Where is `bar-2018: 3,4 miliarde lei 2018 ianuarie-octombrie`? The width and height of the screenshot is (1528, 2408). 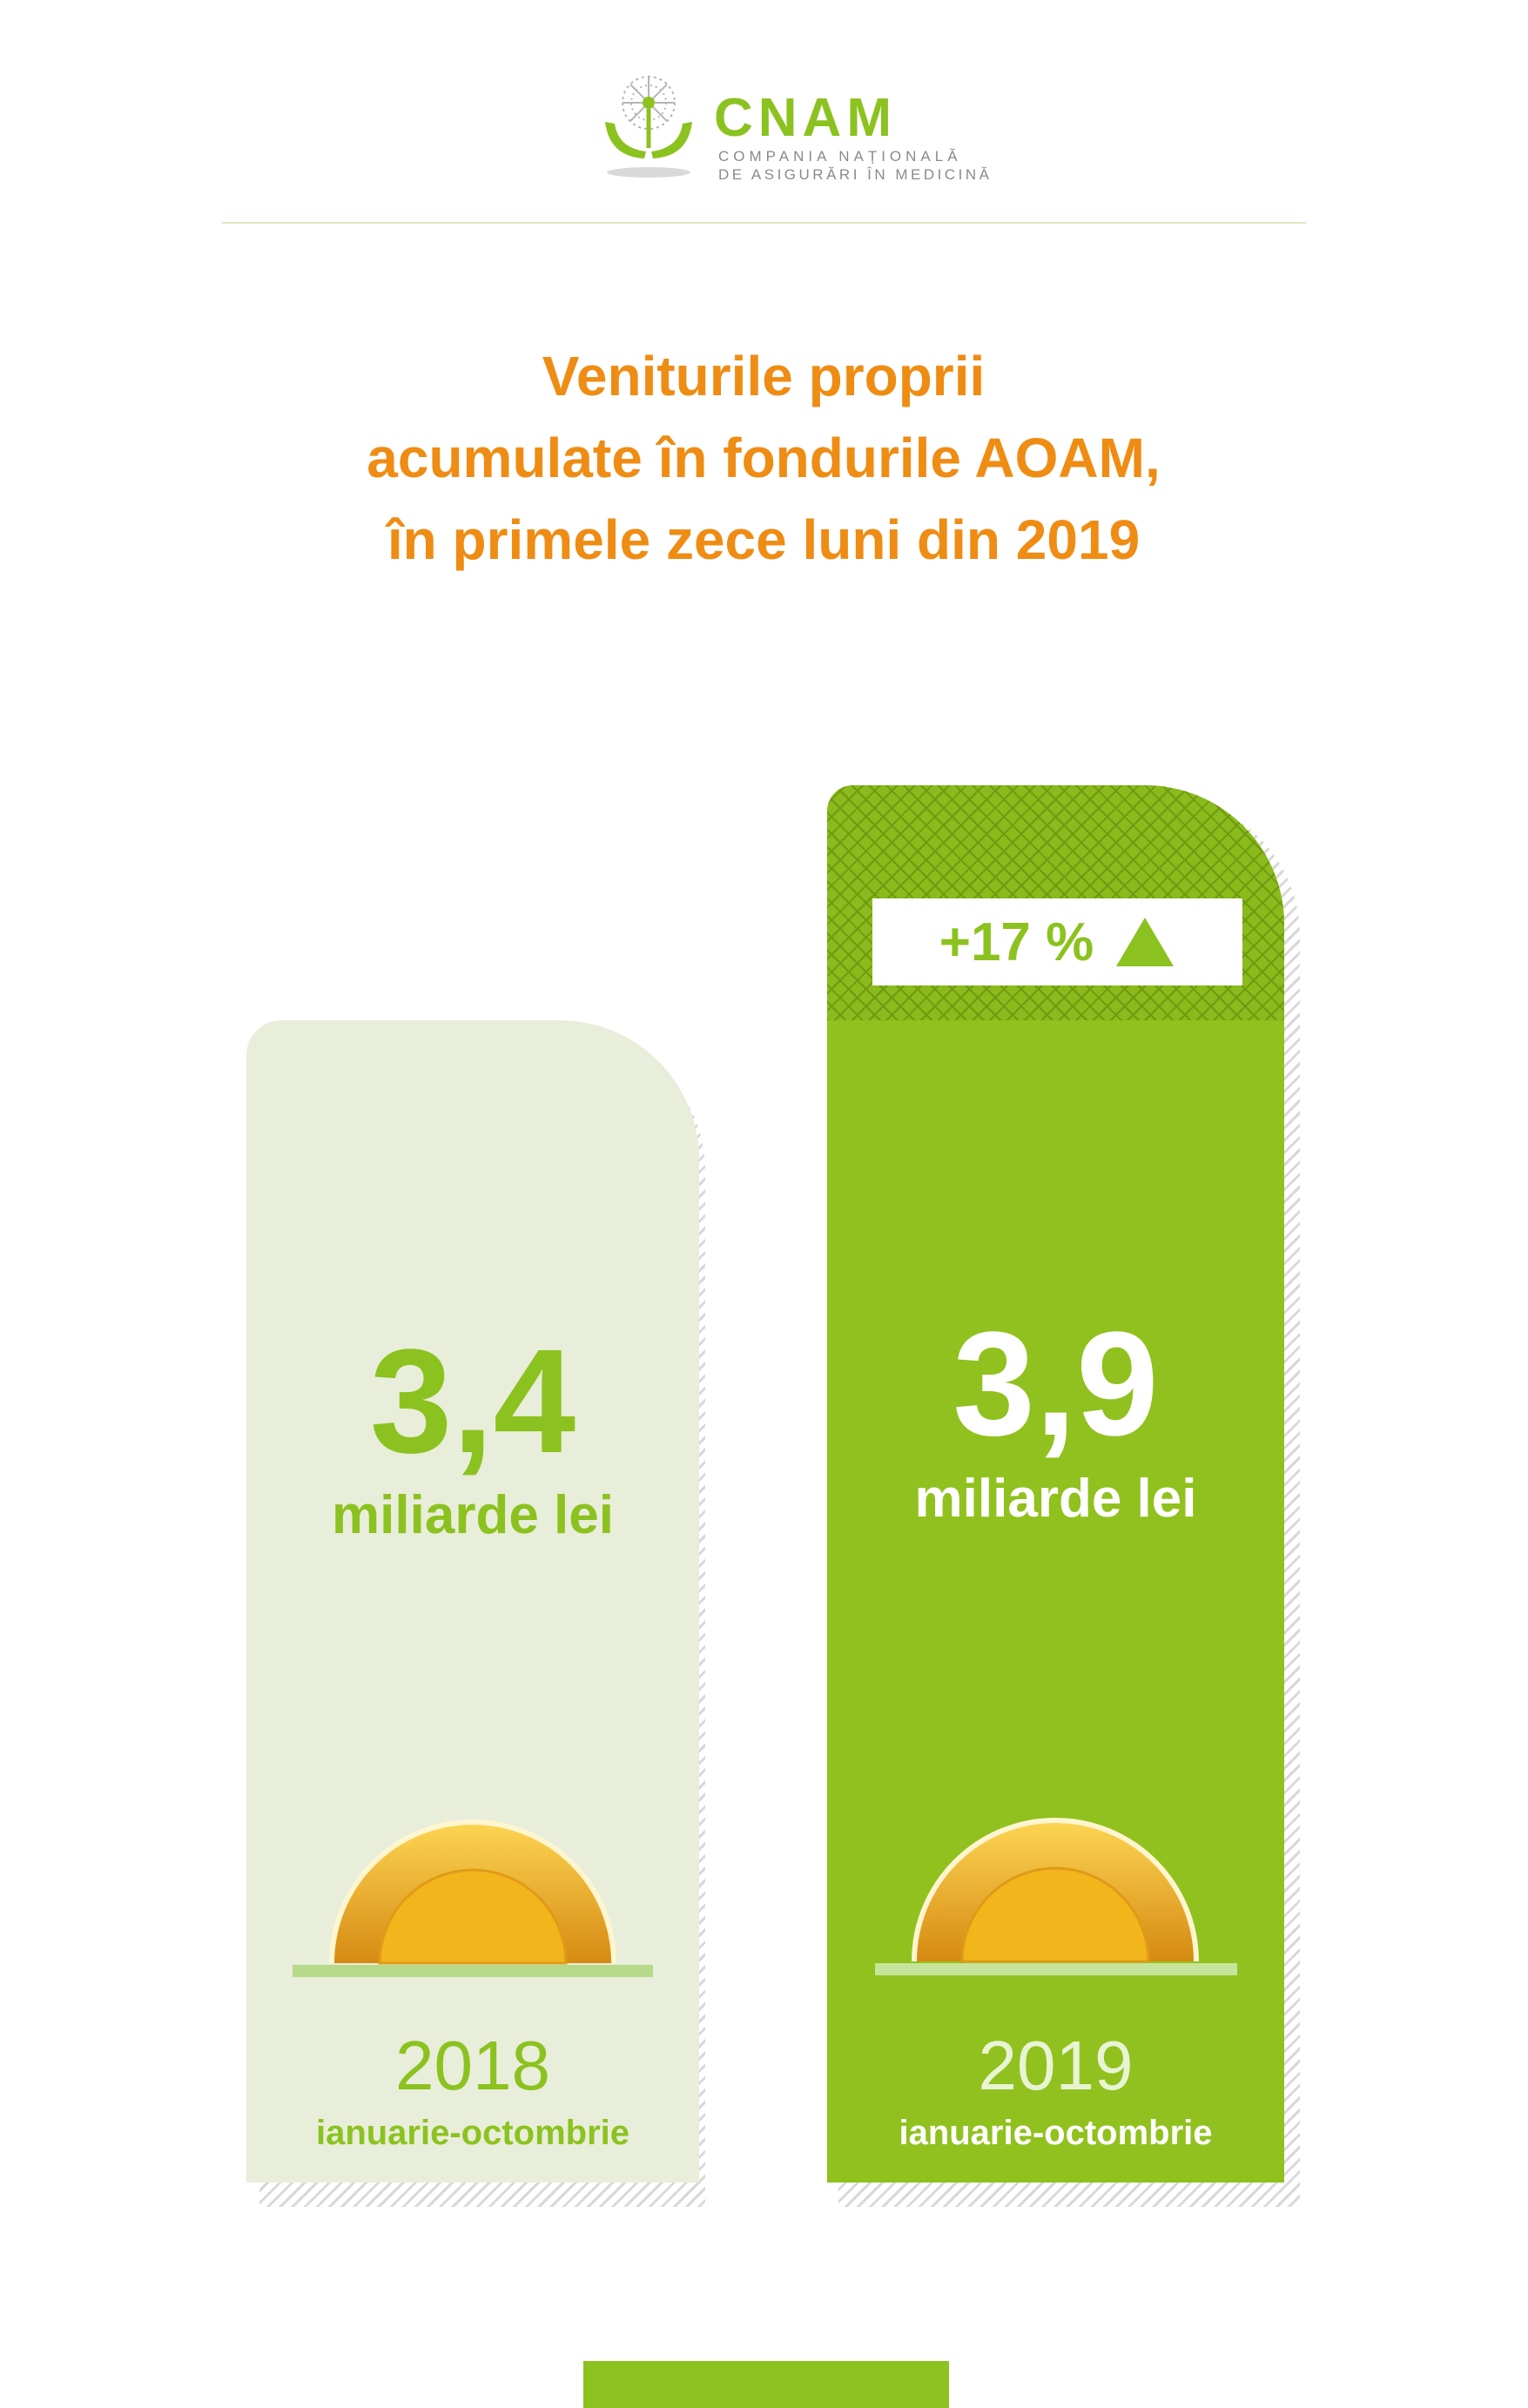
bar-2018: 3,4 miliarde lei 2018 ianuarie-octombrie is located at coordinates (473, 1601).